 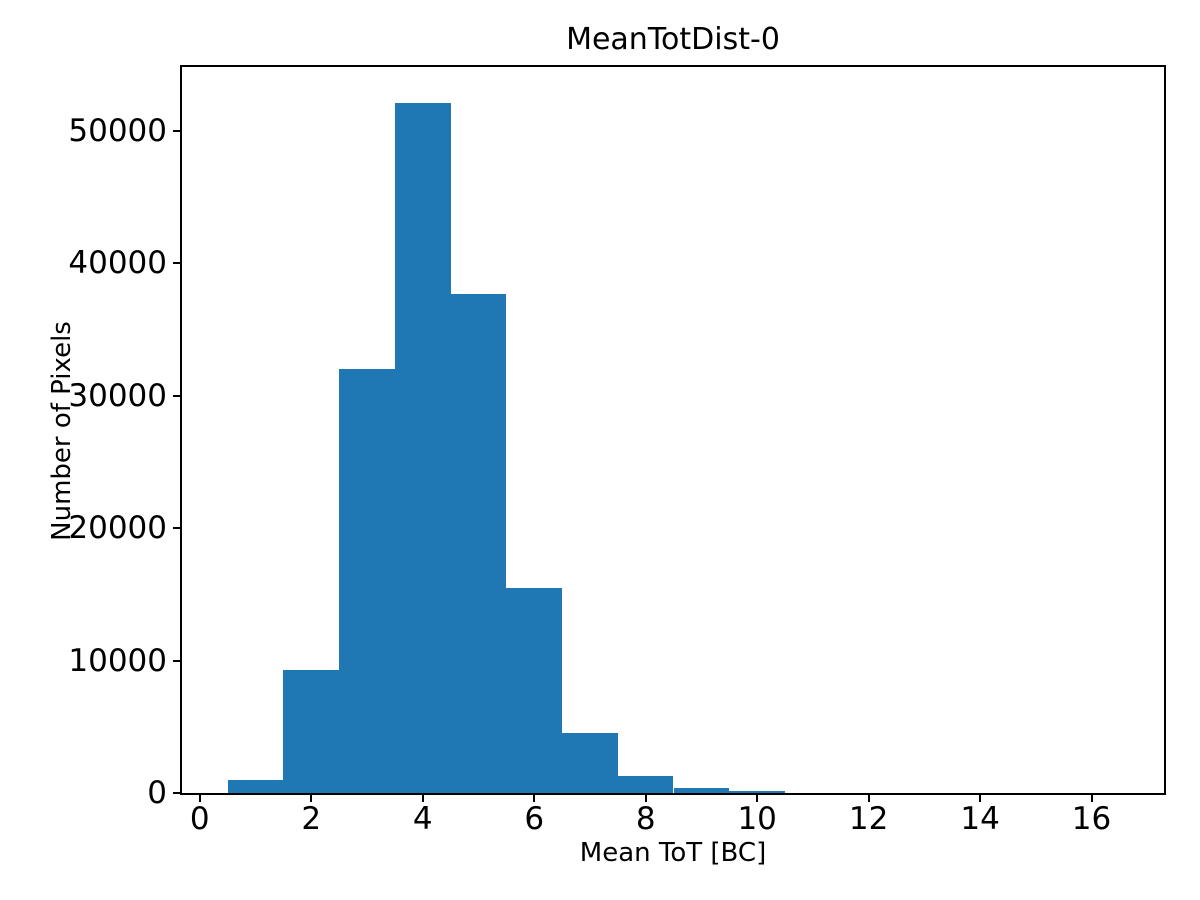 What do you see at coordinates (534, 819) in the screenshot?
I see `x-tick-label: 6` at bounding box center [534, 819].